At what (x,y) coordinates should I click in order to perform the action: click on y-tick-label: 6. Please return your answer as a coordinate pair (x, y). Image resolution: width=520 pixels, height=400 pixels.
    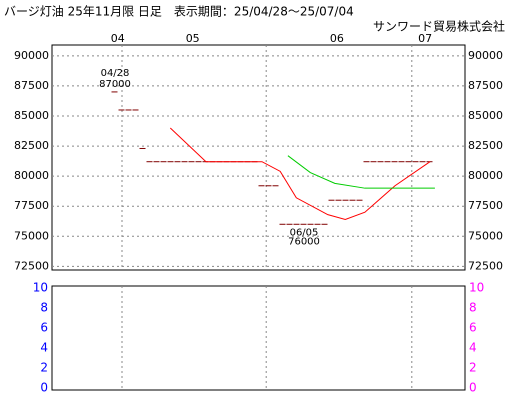
    Looking at the image, I should click on (44, 328).